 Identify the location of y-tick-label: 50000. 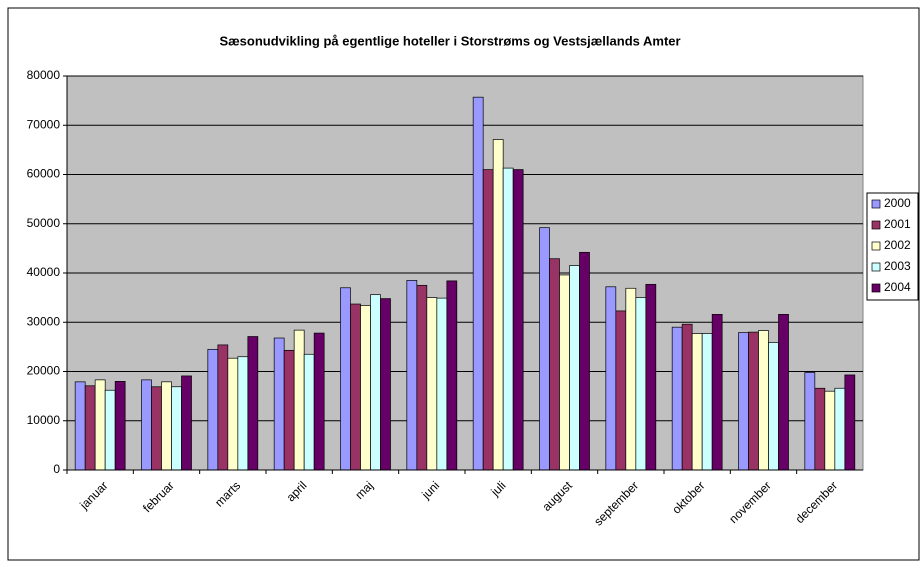
(44, 223).